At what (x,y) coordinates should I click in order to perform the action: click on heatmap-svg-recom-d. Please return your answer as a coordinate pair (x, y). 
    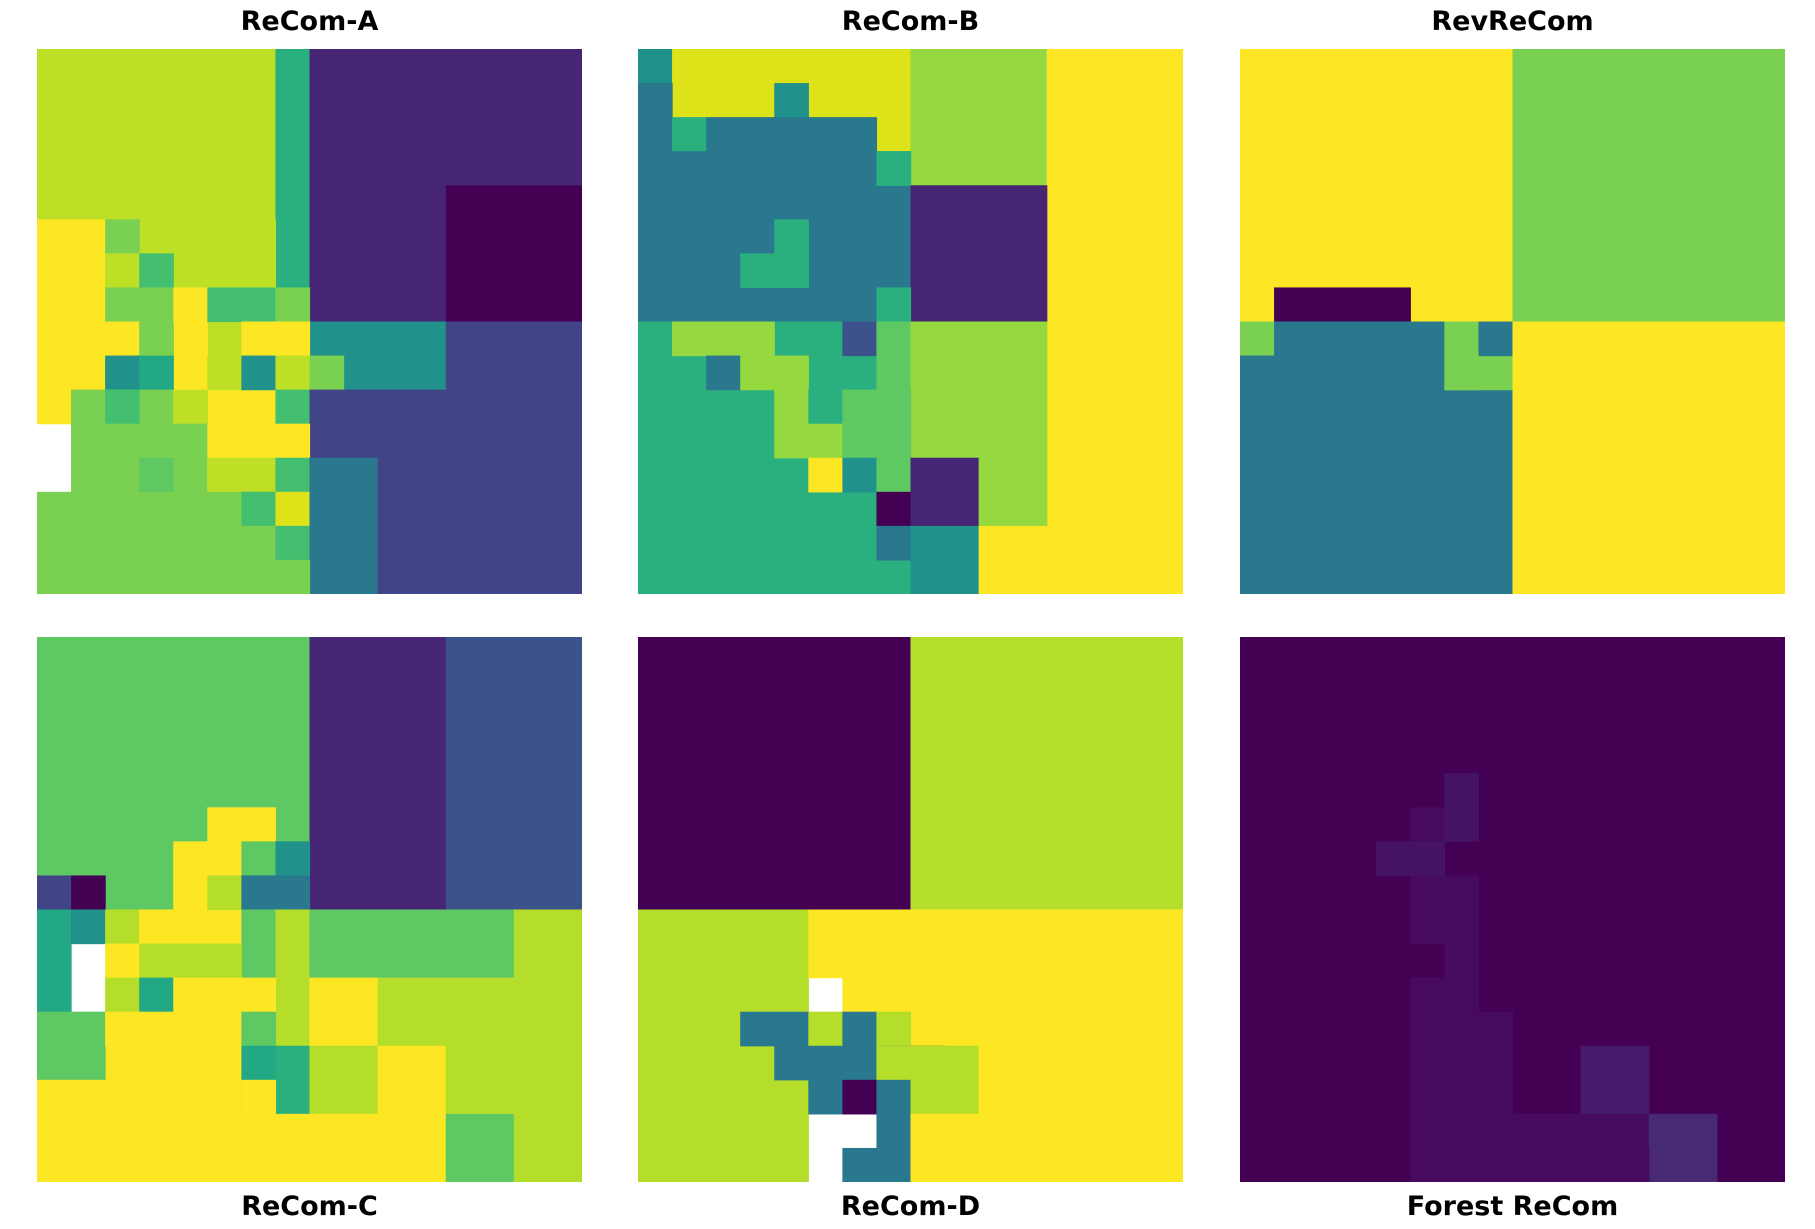
    Looking at the image, I should click on (910, 909).